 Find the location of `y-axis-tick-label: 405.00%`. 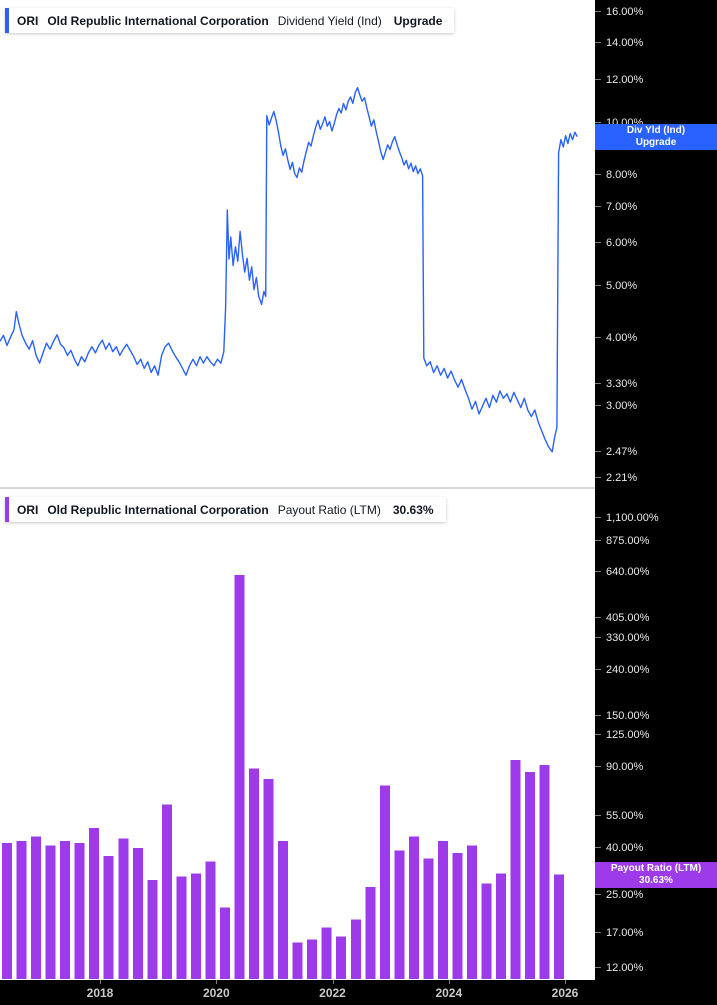

y-axis-tick-label: 405.00% is located at coordinates (656, 618).